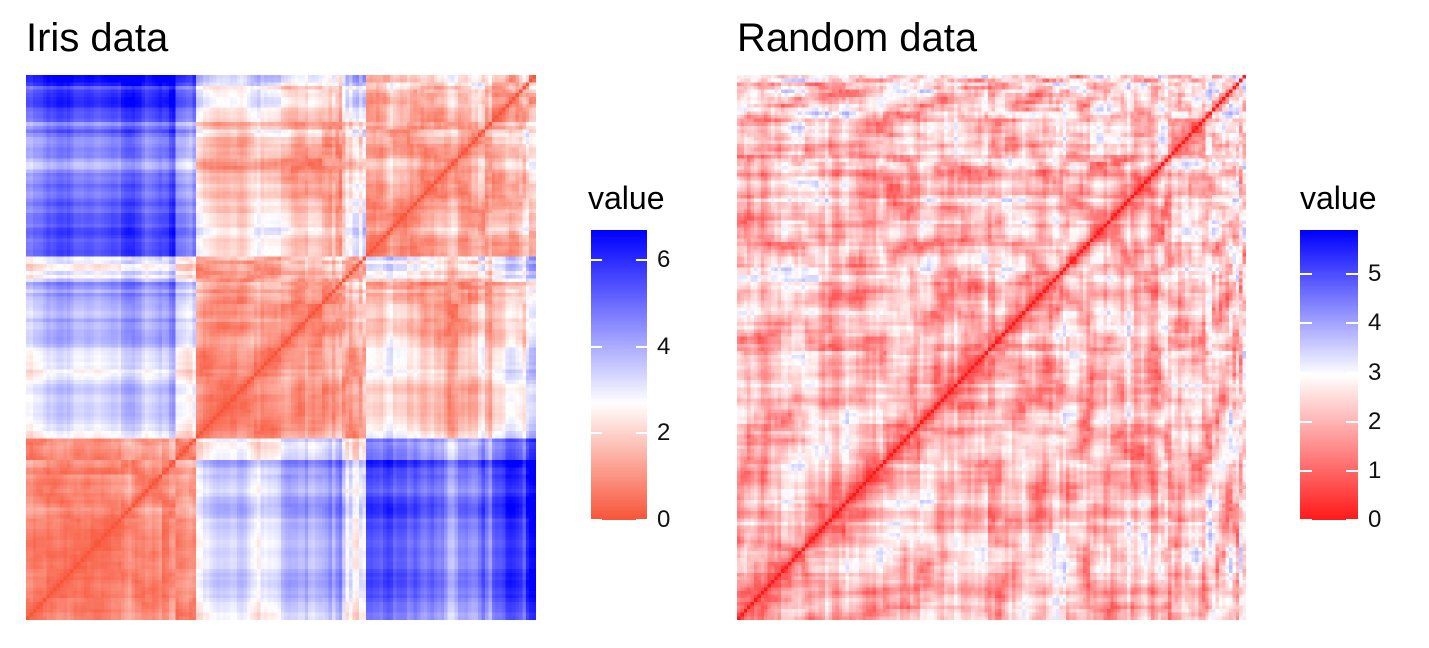 This screenshot has height=648, width=1429. I want to click on colorbar-iris, so click(619, 375).